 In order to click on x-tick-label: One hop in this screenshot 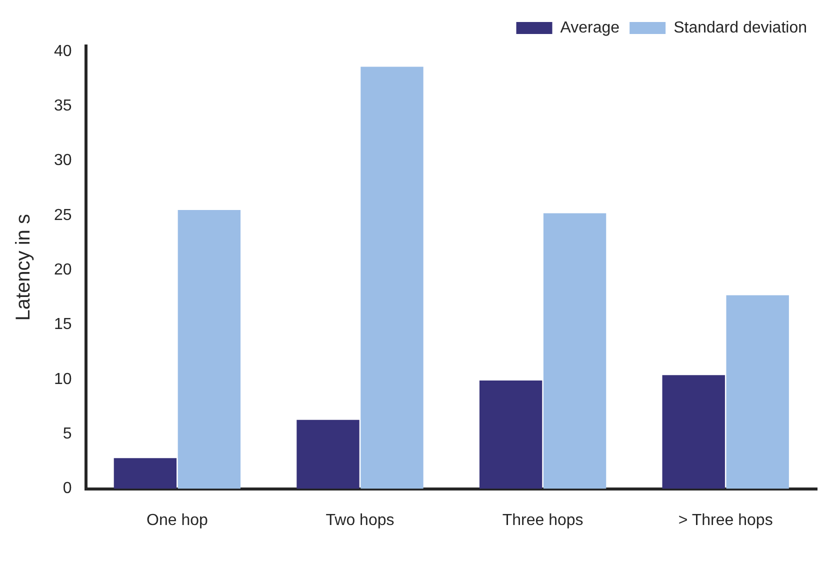, I will do `click(177, 520)`.